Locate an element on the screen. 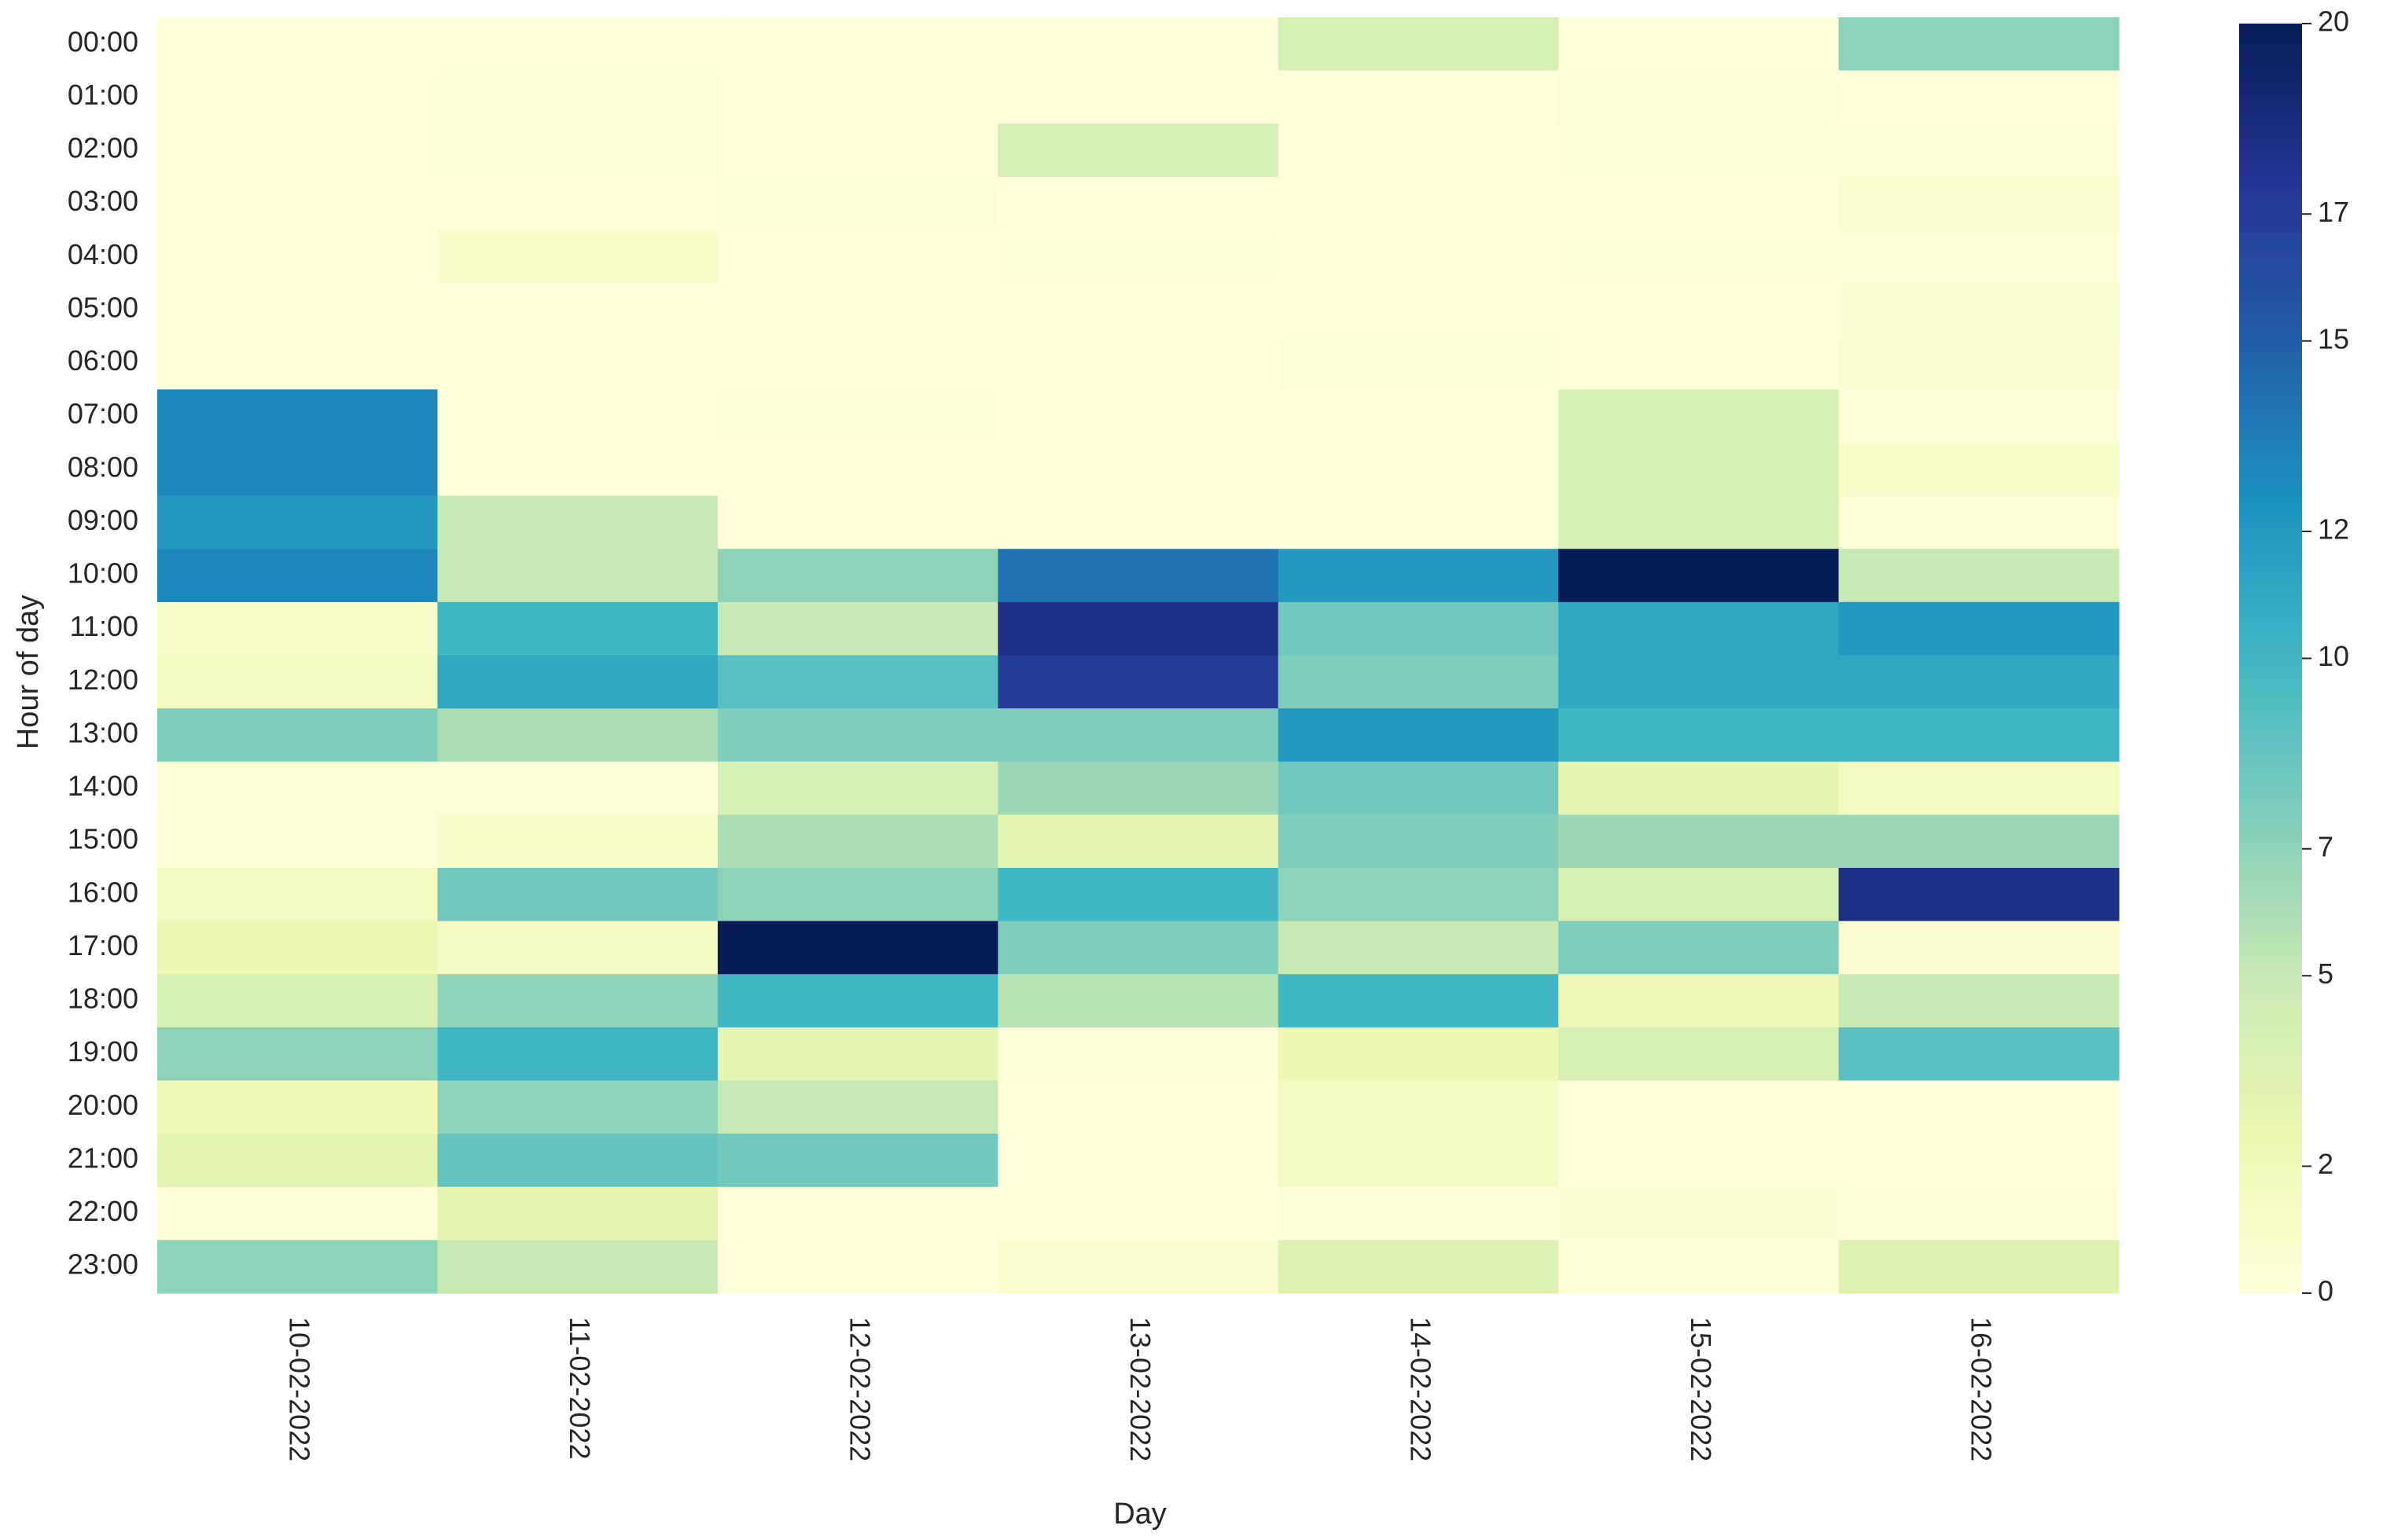  y-tick-label: 14:00 is located at coordinates (103, 786).